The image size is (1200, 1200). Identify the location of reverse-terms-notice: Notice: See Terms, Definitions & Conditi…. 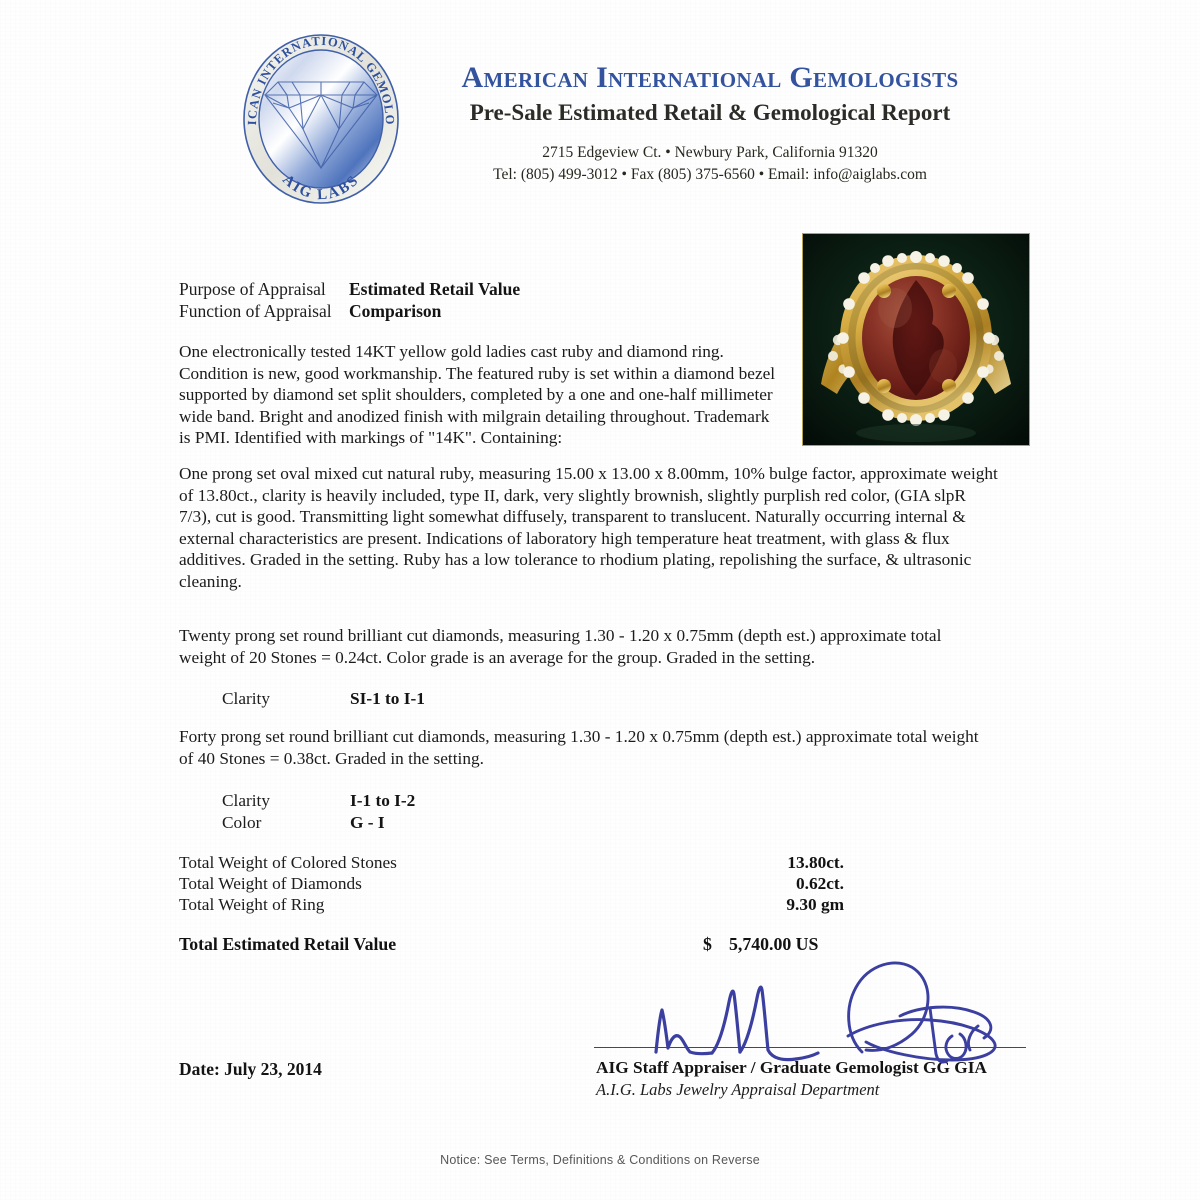
(600, 1160).